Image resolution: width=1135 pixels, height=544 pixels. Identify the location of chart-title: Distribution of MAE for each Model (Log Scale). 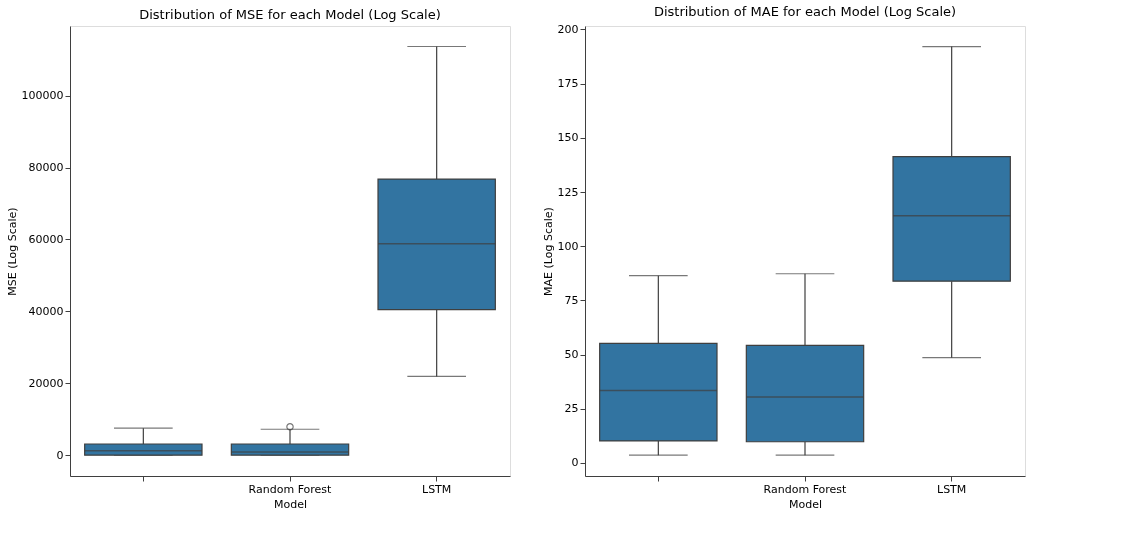
(805, 12).